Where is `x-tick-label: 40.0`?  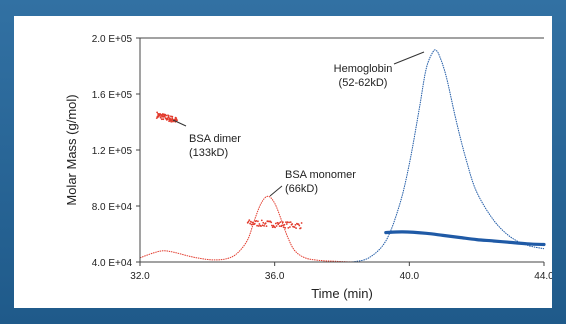
x-tick-label: 40.0 is located at coordinates (410, 276).